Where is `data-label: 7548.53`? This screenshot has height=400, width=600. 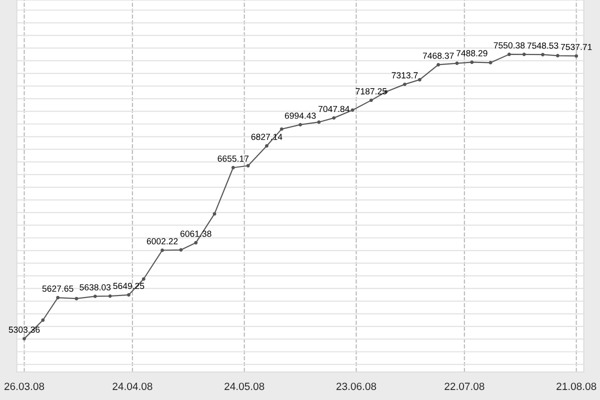
data-label: 7548.53 is located at coordinates (542, 45).